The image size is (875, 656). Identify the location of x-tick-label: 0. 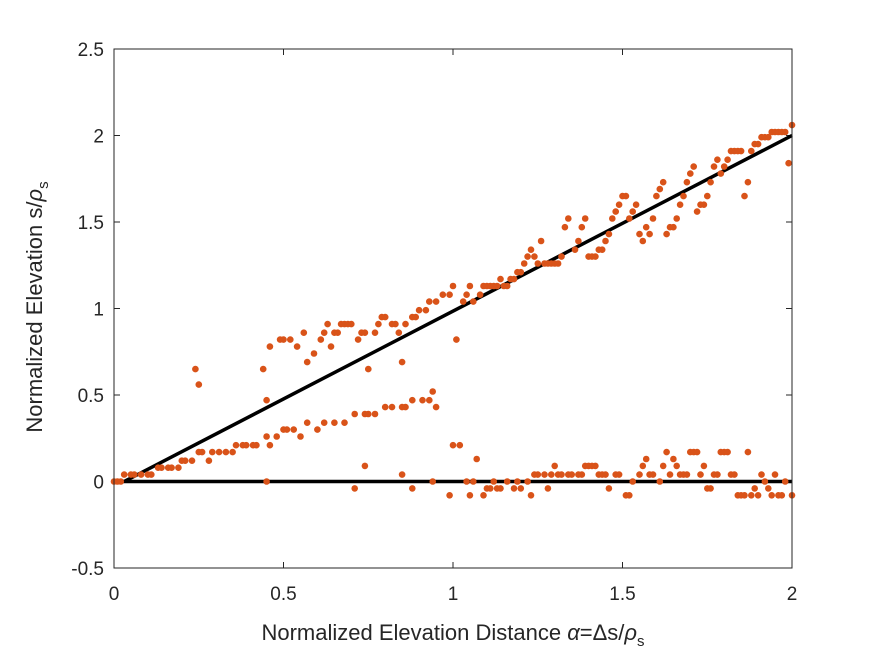
(114, 594).